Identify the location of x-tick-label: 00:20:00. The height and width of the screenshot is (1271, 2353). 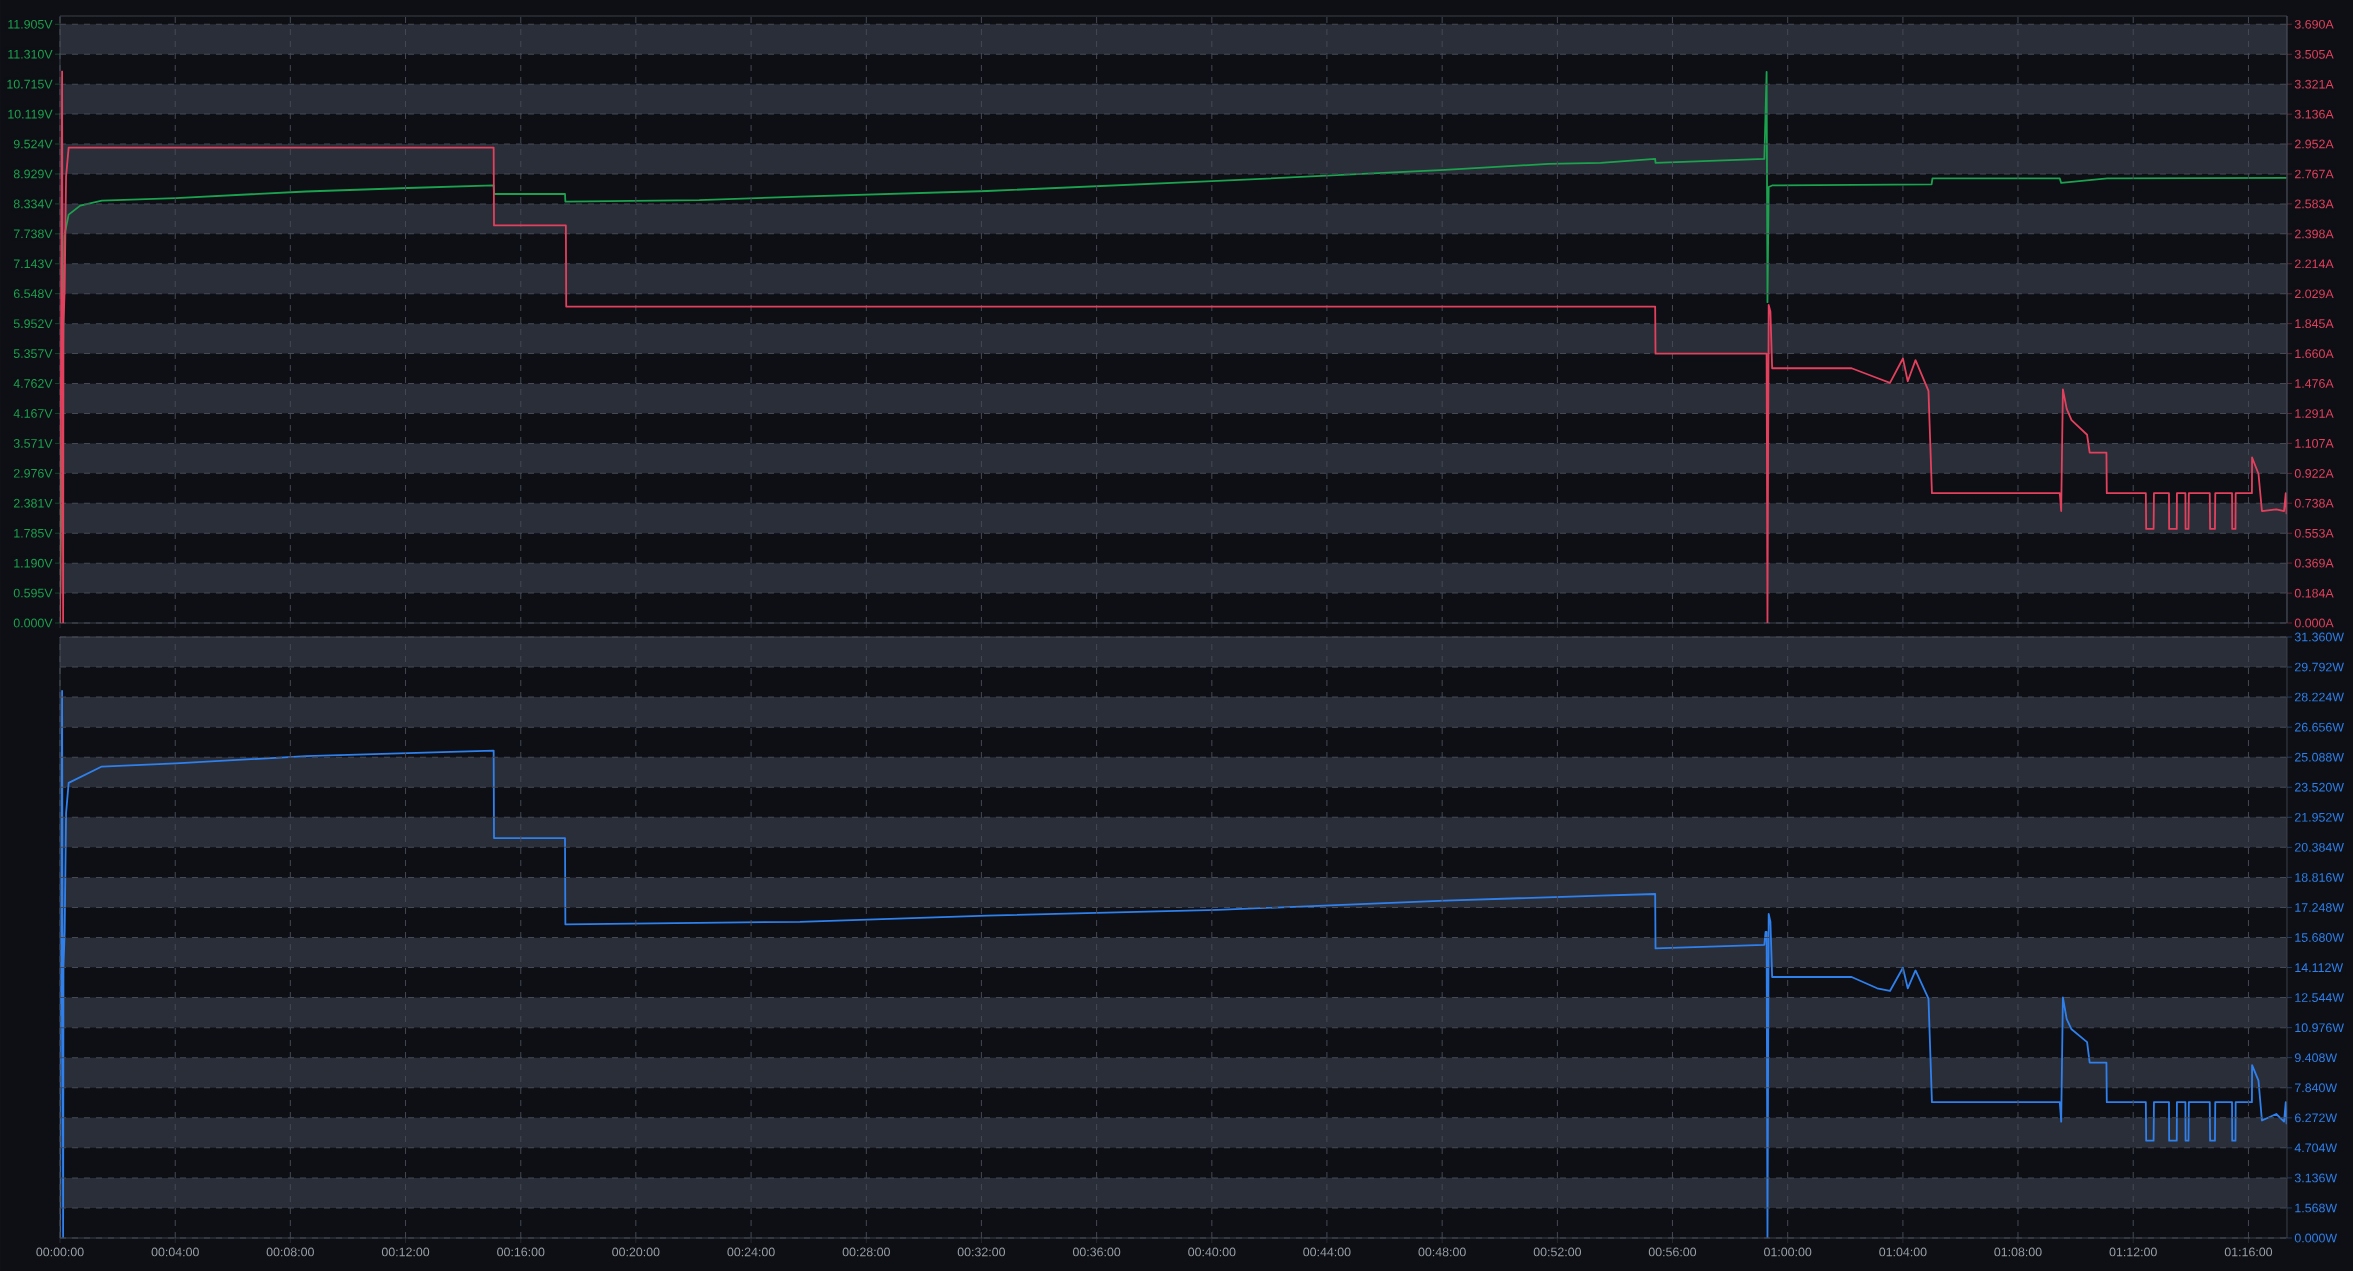
(636, 1252).